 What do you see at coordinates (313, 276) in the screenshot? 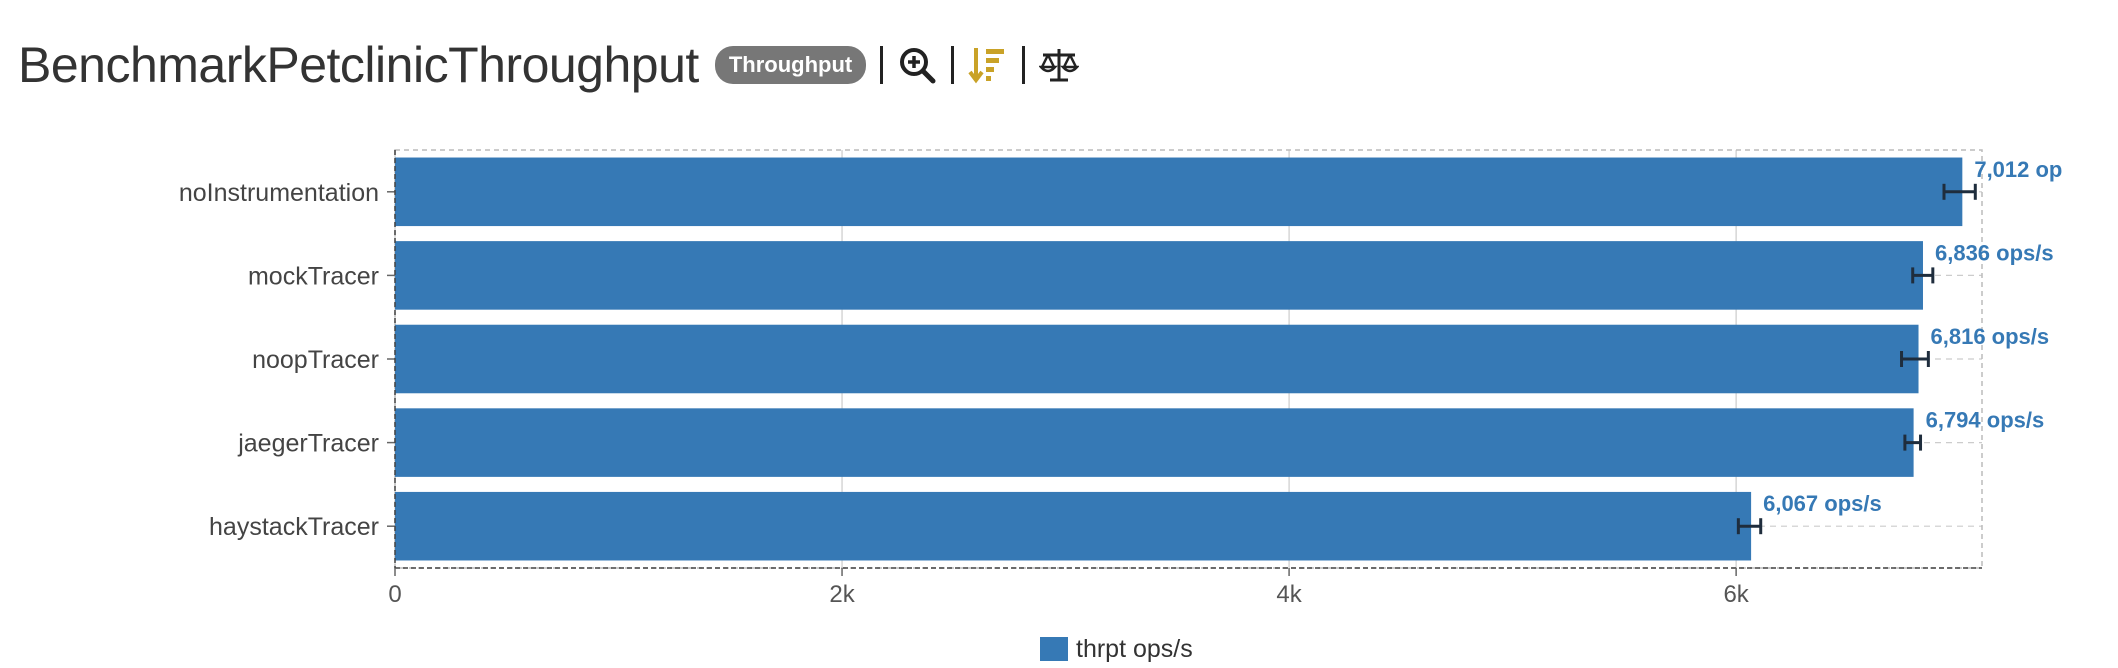
I see `category-label-mockTracer: mockTracer` at bounding box center [313, 276].